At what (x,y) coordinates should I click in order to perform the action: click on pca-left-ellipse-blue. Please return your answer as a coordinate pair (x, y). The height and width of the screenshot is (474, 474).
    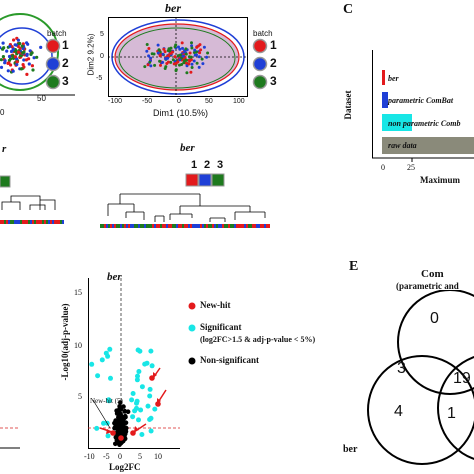
    Looking at the image, I should click on (26, 56).